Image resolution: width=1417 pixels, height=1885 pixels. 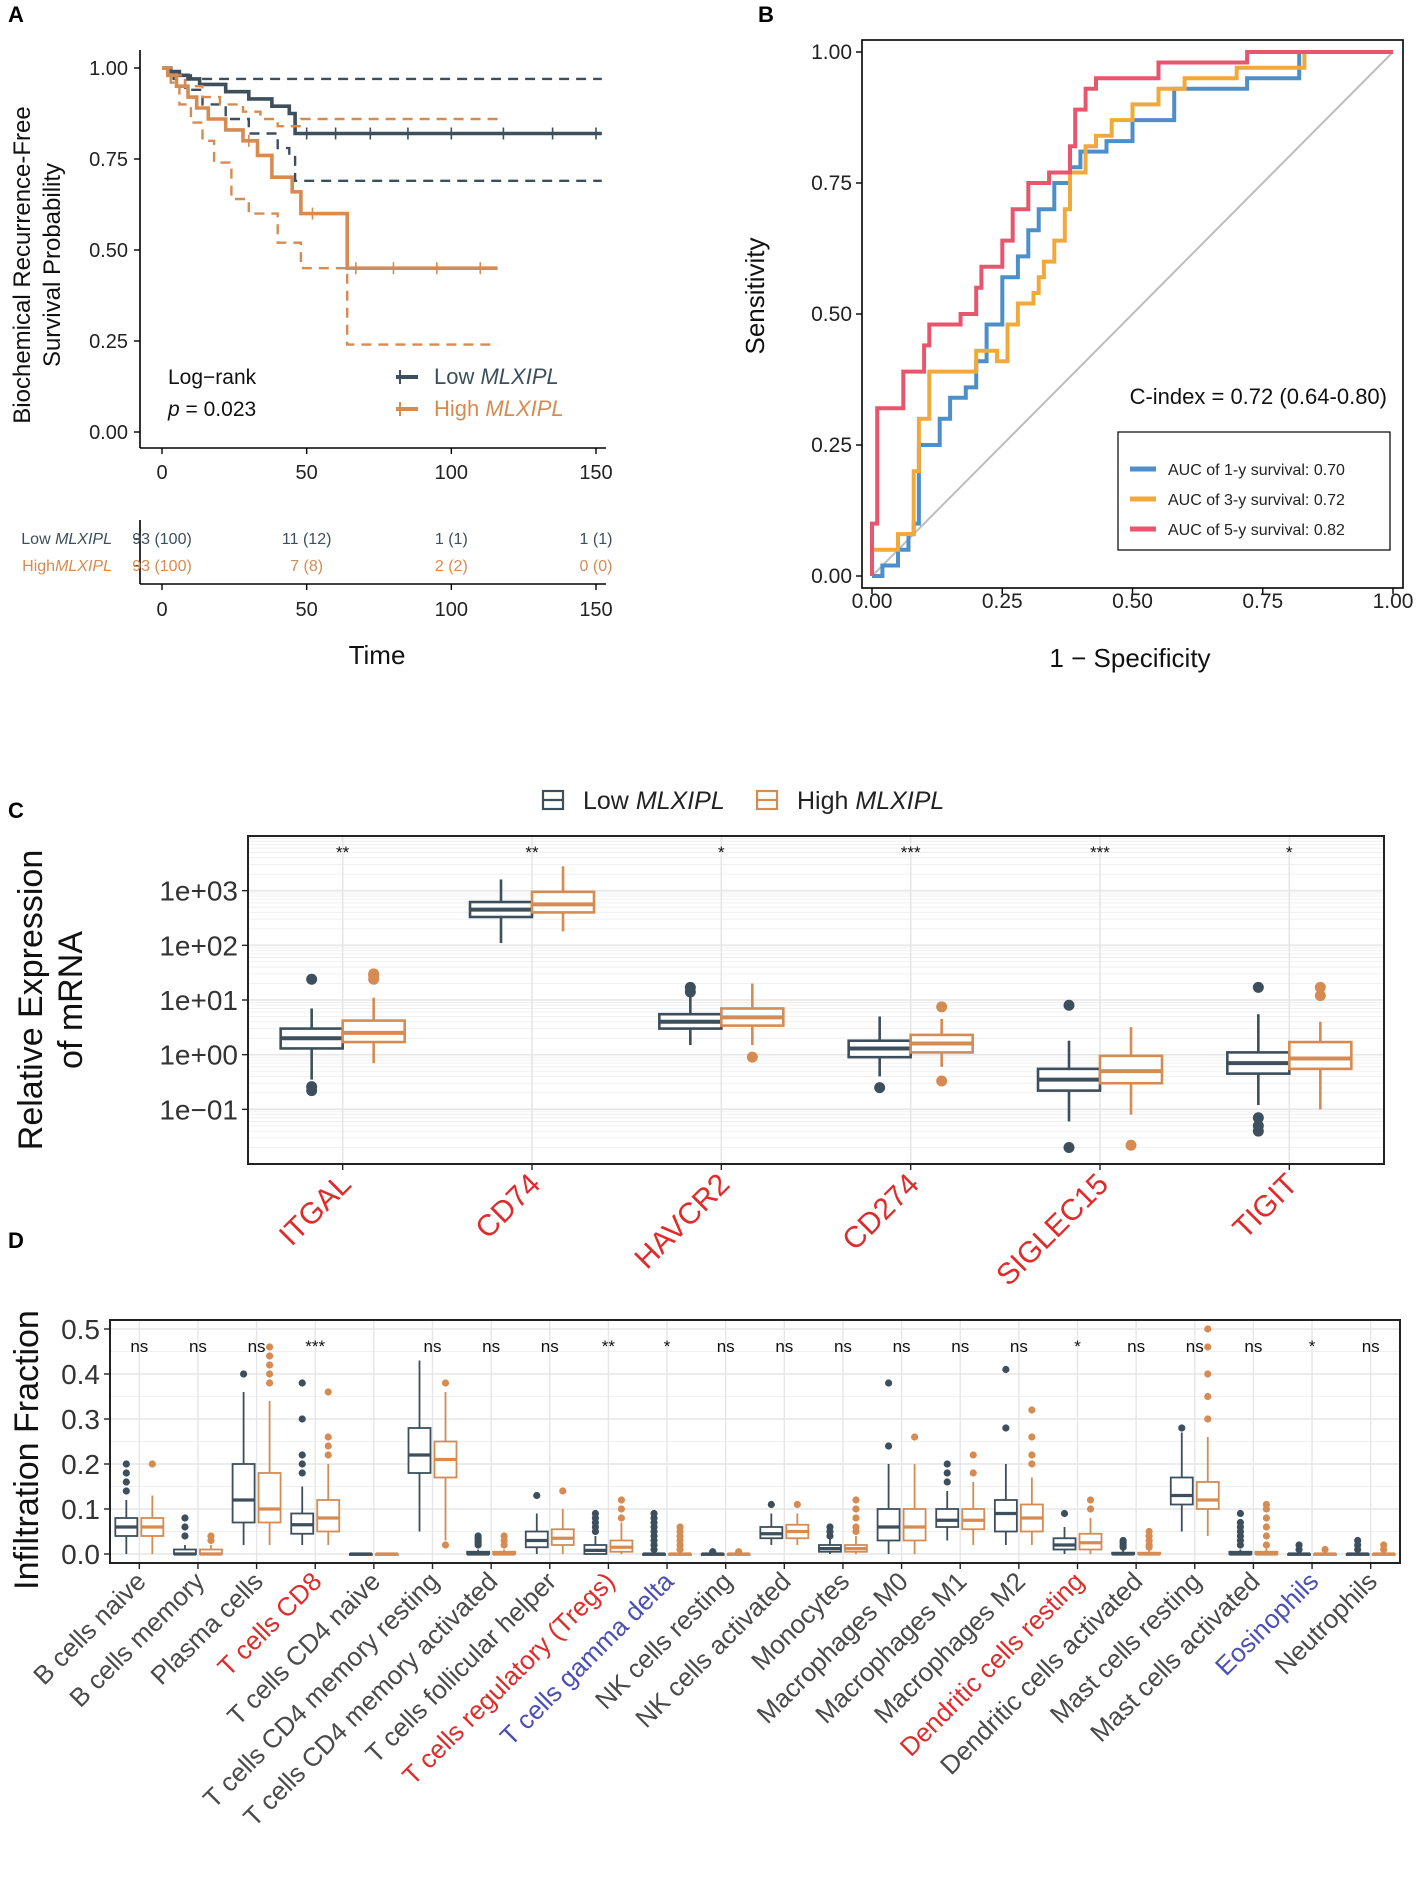 I want to click on km-y-tick-label: 0.25, so click(x=108, y=342).